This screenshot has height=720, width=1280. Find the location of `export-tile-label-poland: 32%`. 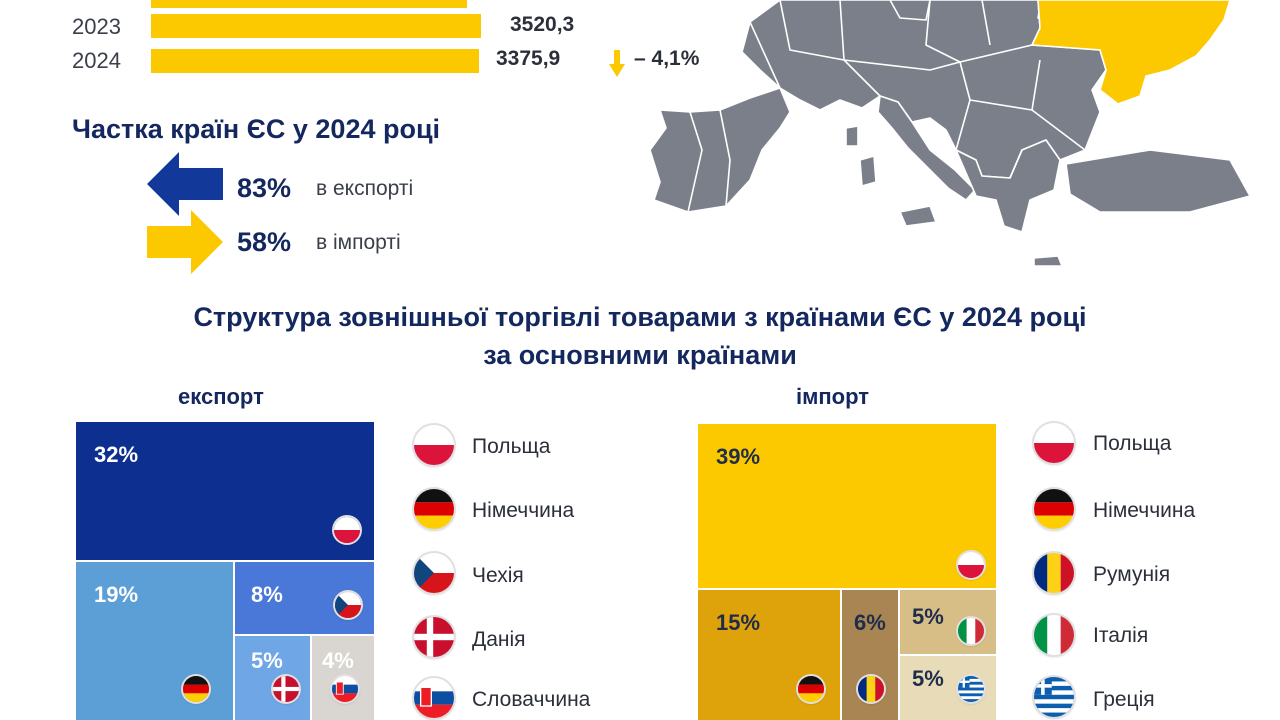

export-tile-label-poland: 32% is located at coordinates (116, 454).